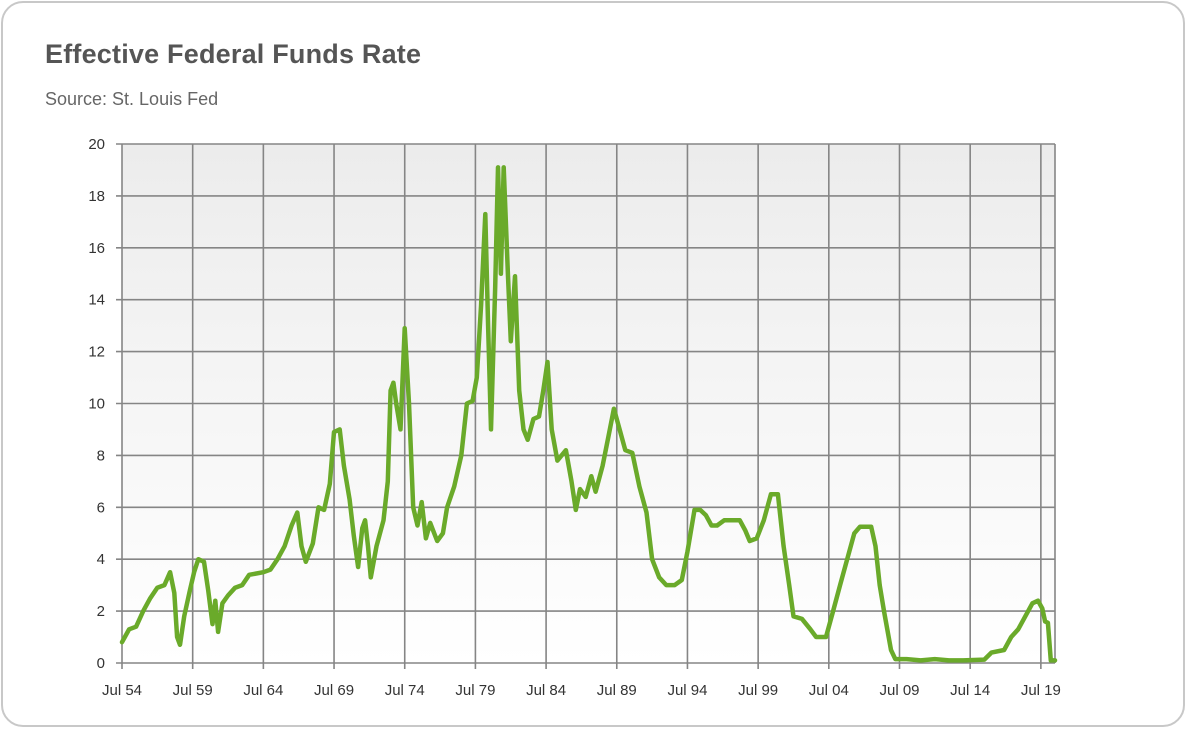 The height and width of the screenshot is (732, 1190). What do you see at coordinates (405, 690) in the screenshot?
I see `x-tick-label: Jul 74` at bounding box center [405, 690].